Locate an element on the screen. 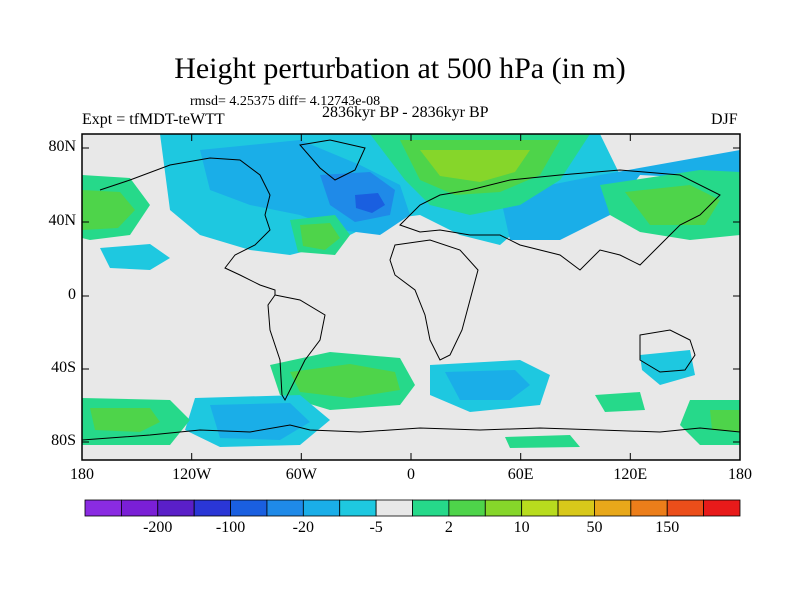 This screenshot has height=600, width=800. lat-tick-label: 80S is located at coordinates (63, 440).